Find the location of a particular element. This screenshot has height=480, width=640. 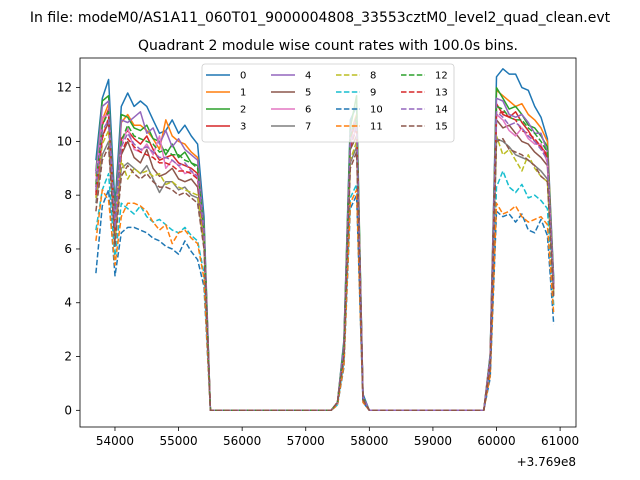

y-tick-label: 2 is located at coordinates (68, 357).